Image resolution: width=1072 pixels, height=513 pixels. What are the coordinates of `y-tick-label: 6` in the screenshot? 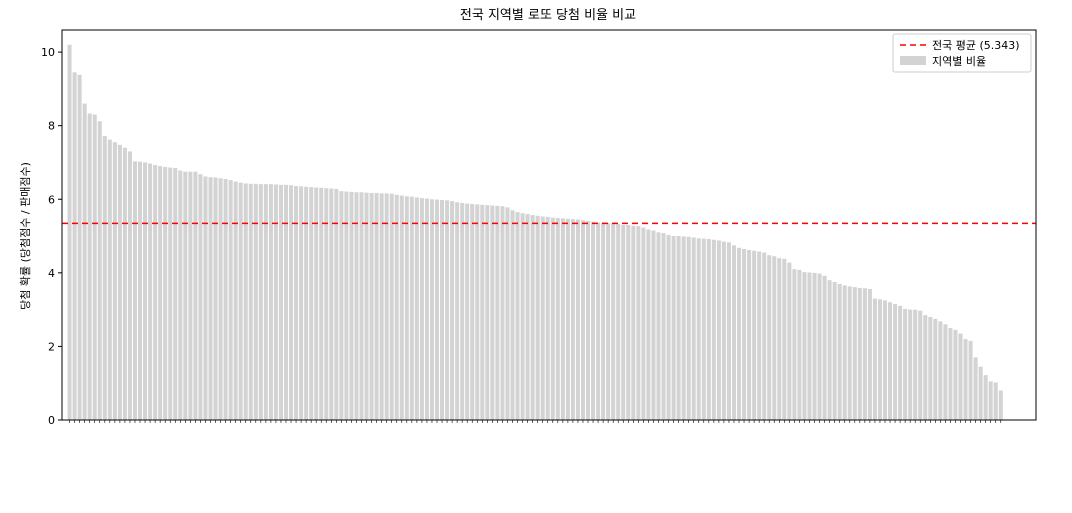 It's located at (51, 199).